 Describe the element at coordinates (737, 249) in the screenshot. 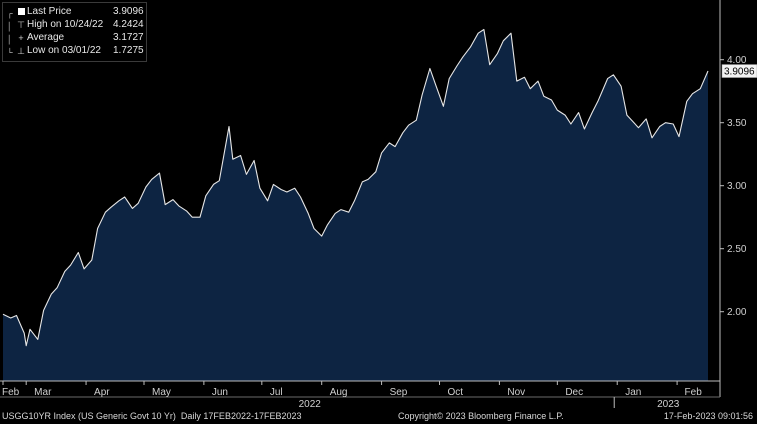

I see `y-tick-label: 2.50` at that location.